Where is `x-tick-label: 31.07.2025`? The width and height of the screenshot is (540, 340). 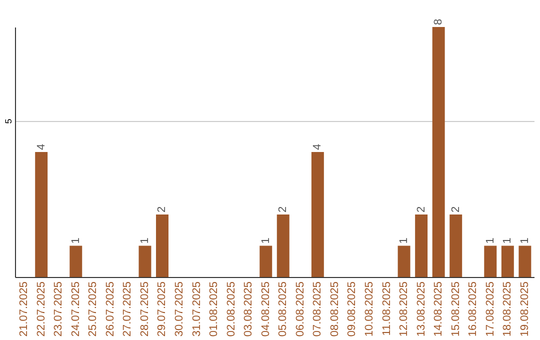 x-tick-label: 31.07.2025 is located at coordinates (196, 309).